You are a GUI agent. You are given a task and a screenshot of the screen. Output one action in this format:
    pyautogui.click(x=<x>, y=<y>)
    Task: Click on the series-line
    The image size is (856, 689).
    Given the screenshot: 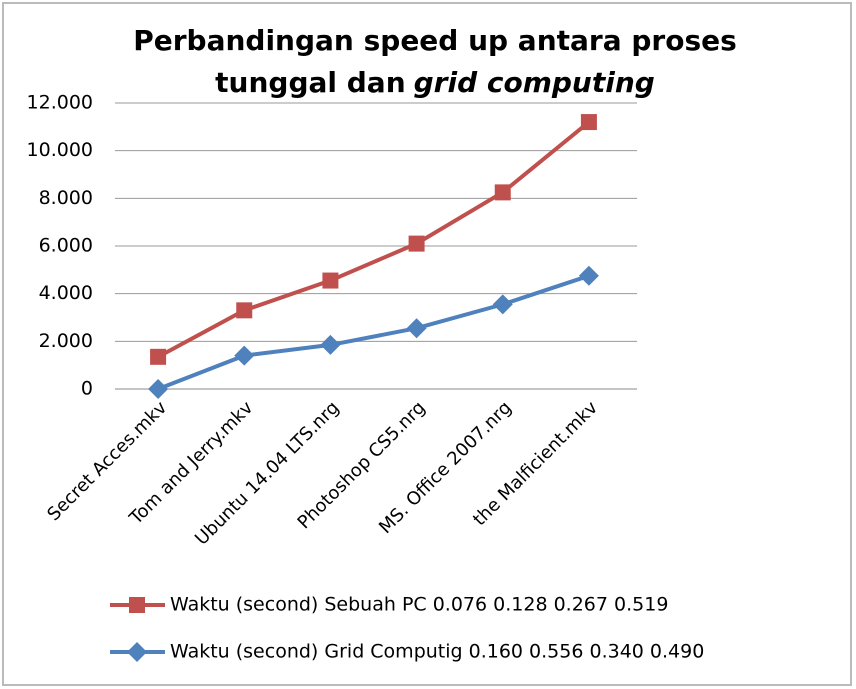 What is the action you would take?
    pyautogui.click(x=373, y=332)
    